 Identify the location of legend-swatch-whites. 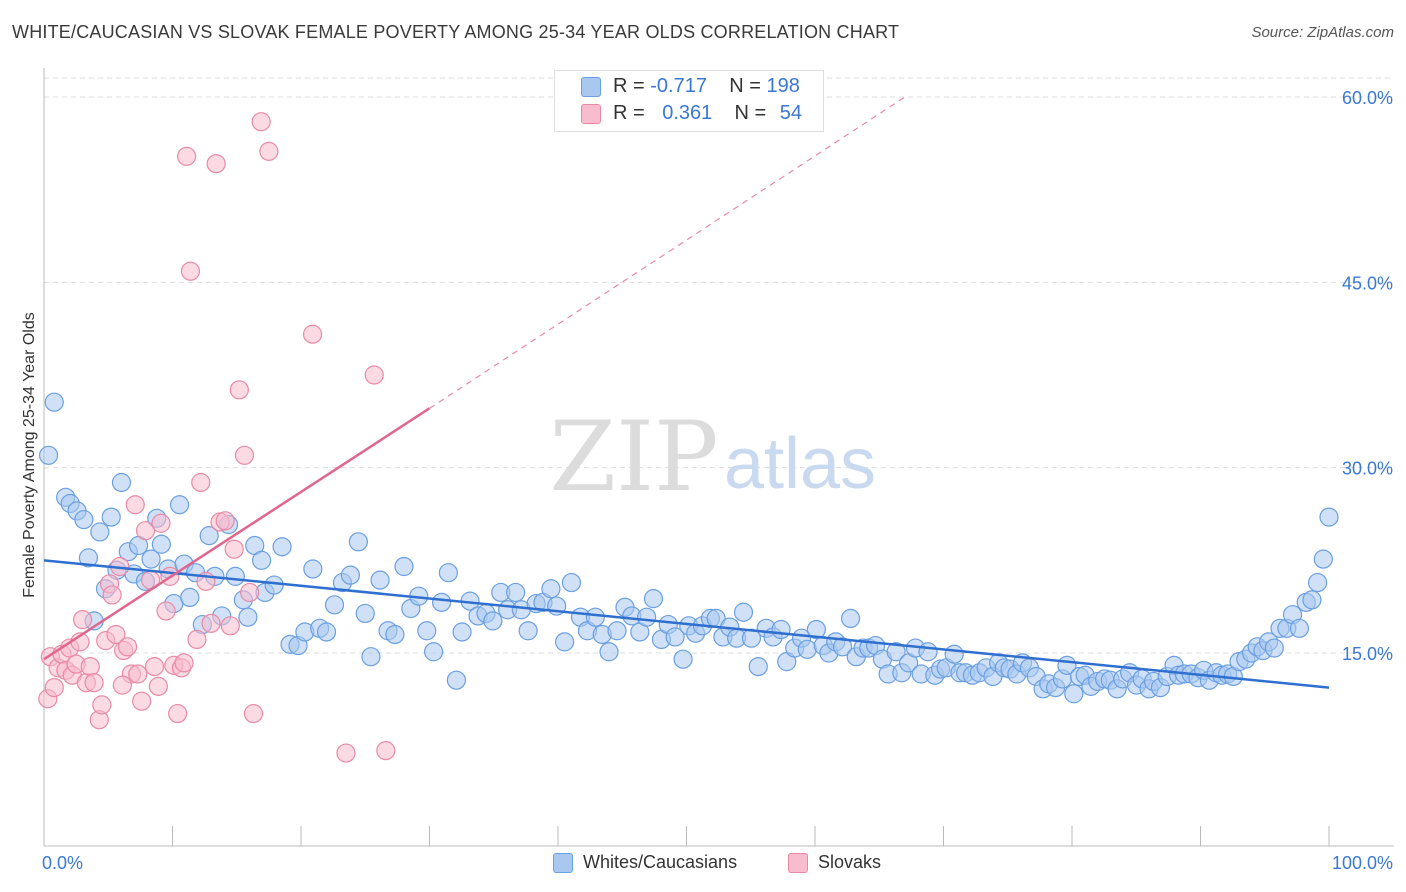
(591, 87).